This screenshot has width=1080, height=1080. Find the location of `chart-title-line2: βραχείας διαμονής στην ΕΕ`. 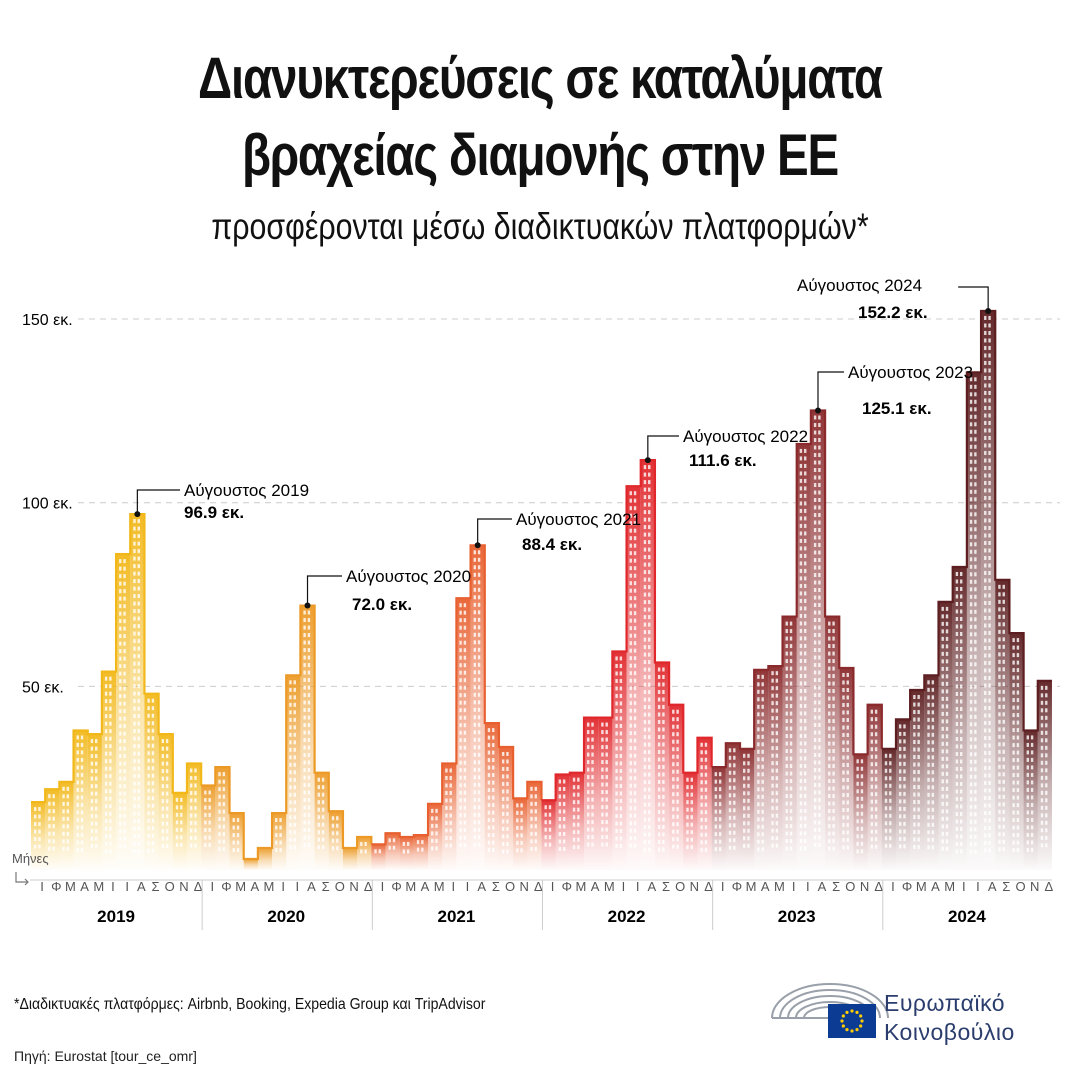

chart-title-line2: βραχείας διαμονής στην ΕΕ is located at coordinates (540, 155).